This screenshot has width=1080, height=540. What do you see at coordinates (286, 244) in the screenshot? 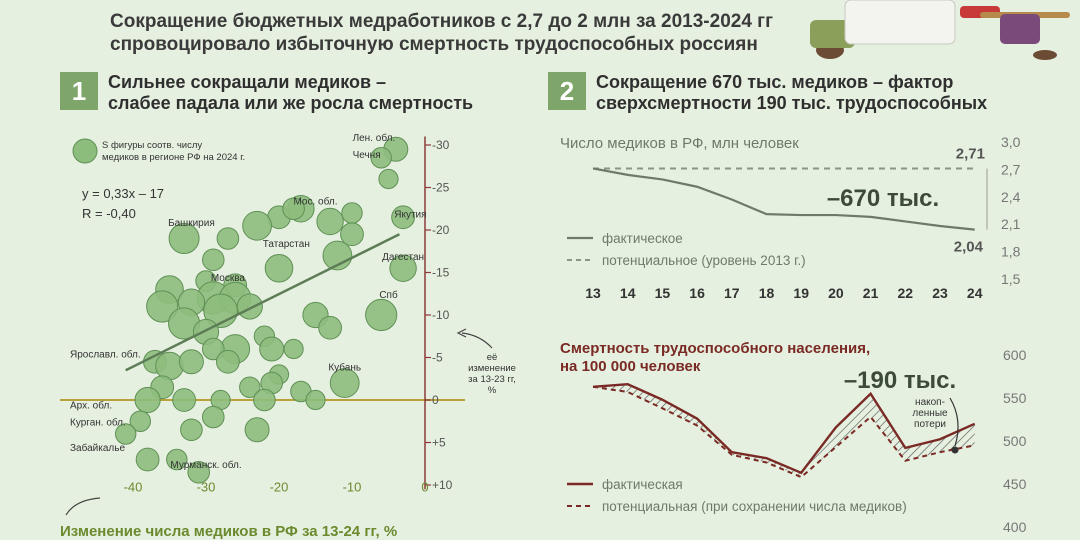
I see `region-label: Татарстан` at bounding box center [286, 244].